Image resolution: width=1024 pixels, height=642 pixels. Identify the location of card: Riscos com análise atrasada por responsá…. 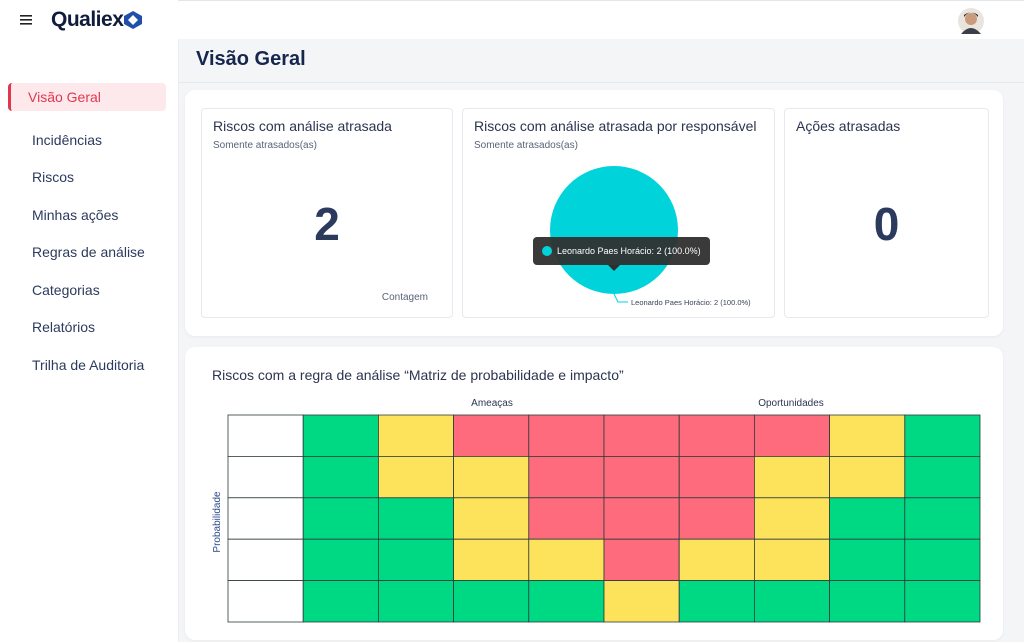
(618, 213).